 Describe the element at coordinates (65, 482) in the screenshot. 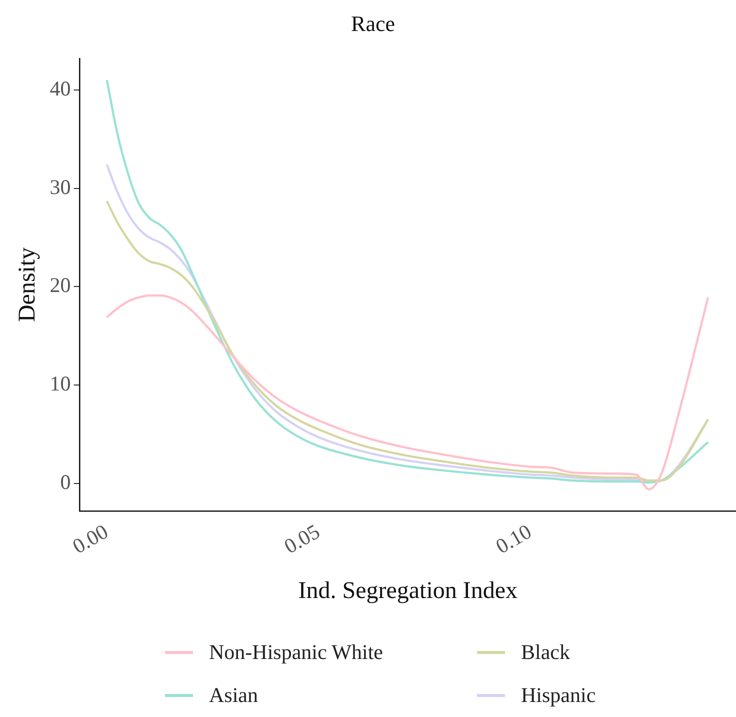

I see `y-tick-label: 0` at that location.